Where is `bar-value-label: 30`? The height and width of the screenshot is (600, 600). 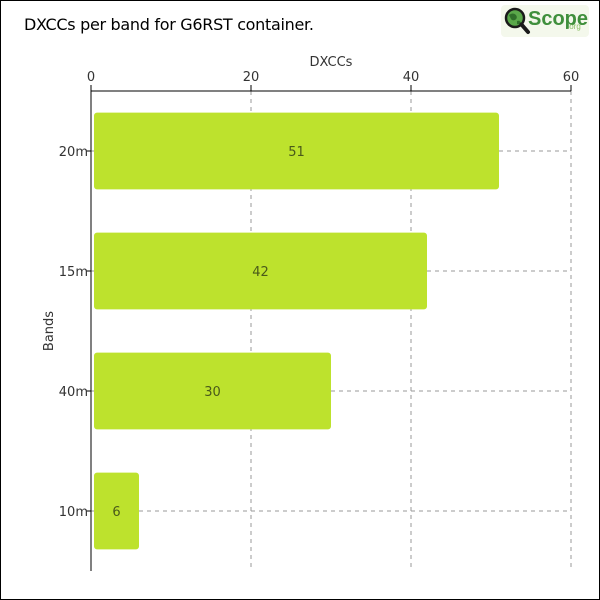 bar-value-label: 30 is located at coordinates (212, 392).